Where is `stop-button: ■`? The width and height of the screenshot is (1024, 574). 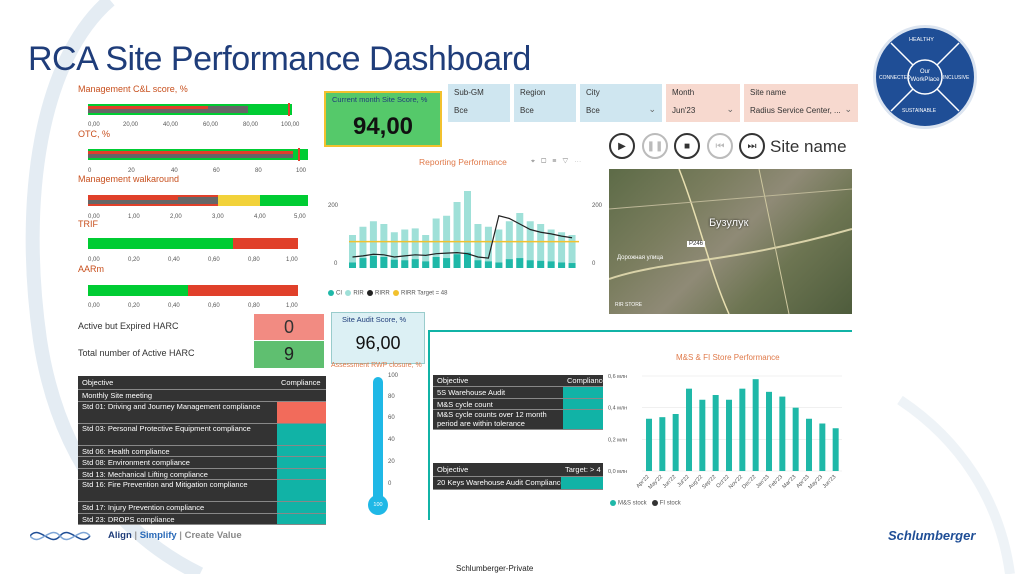 stop-button: ■ is located at coordinates (687, 146).